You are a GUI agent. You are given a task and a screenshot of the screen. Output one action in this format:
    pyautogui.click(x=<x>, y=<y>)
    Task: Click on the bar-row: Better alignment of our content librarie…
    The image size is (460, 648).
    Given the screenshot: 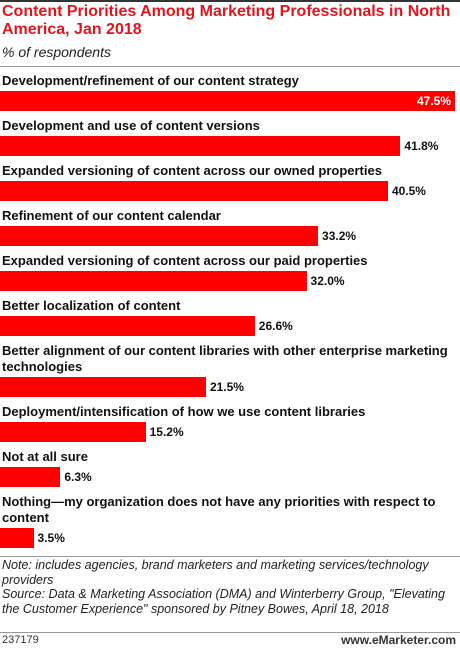 What is the action you would take?
    pyautogui.click(x=230, y=370)
    